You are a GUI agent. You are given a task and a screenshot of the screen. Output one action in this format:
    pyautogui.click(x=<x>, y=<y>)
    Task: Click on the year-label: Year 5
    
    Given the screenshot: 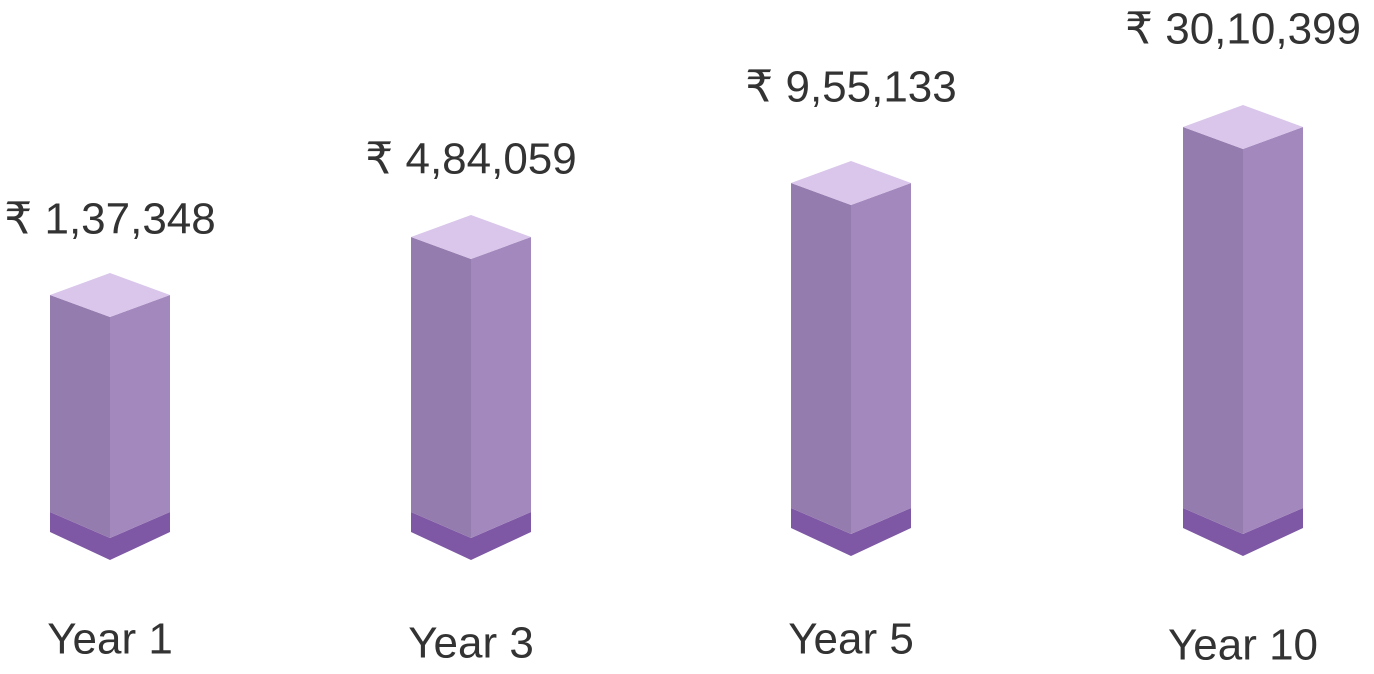 What is the action you would take?
    pyautogui.click(x=851, y=639)
    